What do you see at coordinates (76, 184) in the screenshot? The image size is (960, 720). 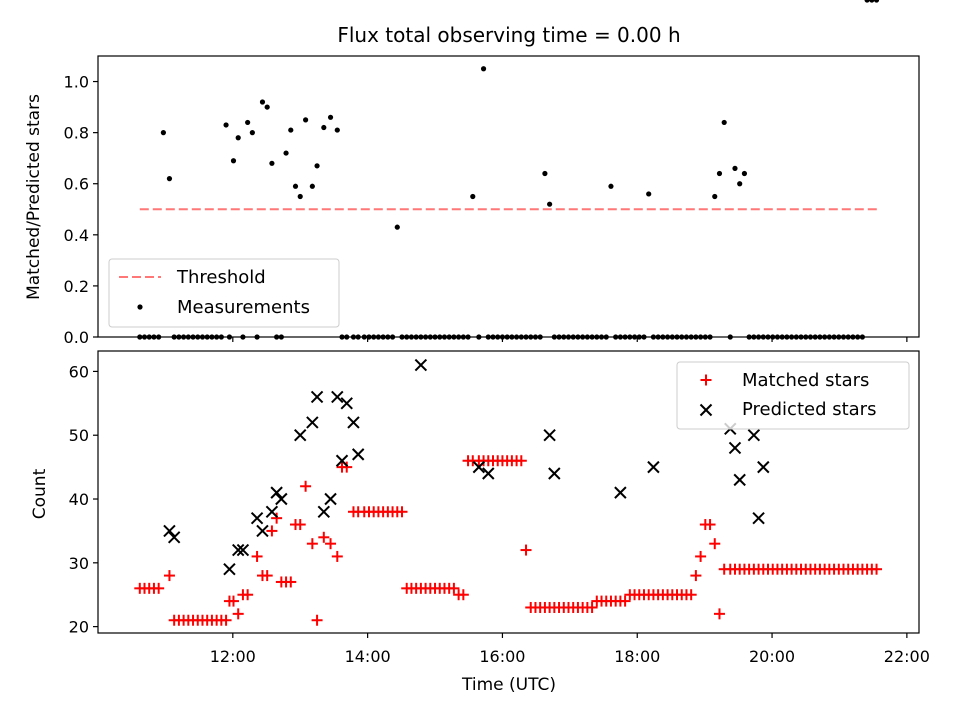 I see `top-y-tick-label: 0.6` at bounding box center [76, 184].